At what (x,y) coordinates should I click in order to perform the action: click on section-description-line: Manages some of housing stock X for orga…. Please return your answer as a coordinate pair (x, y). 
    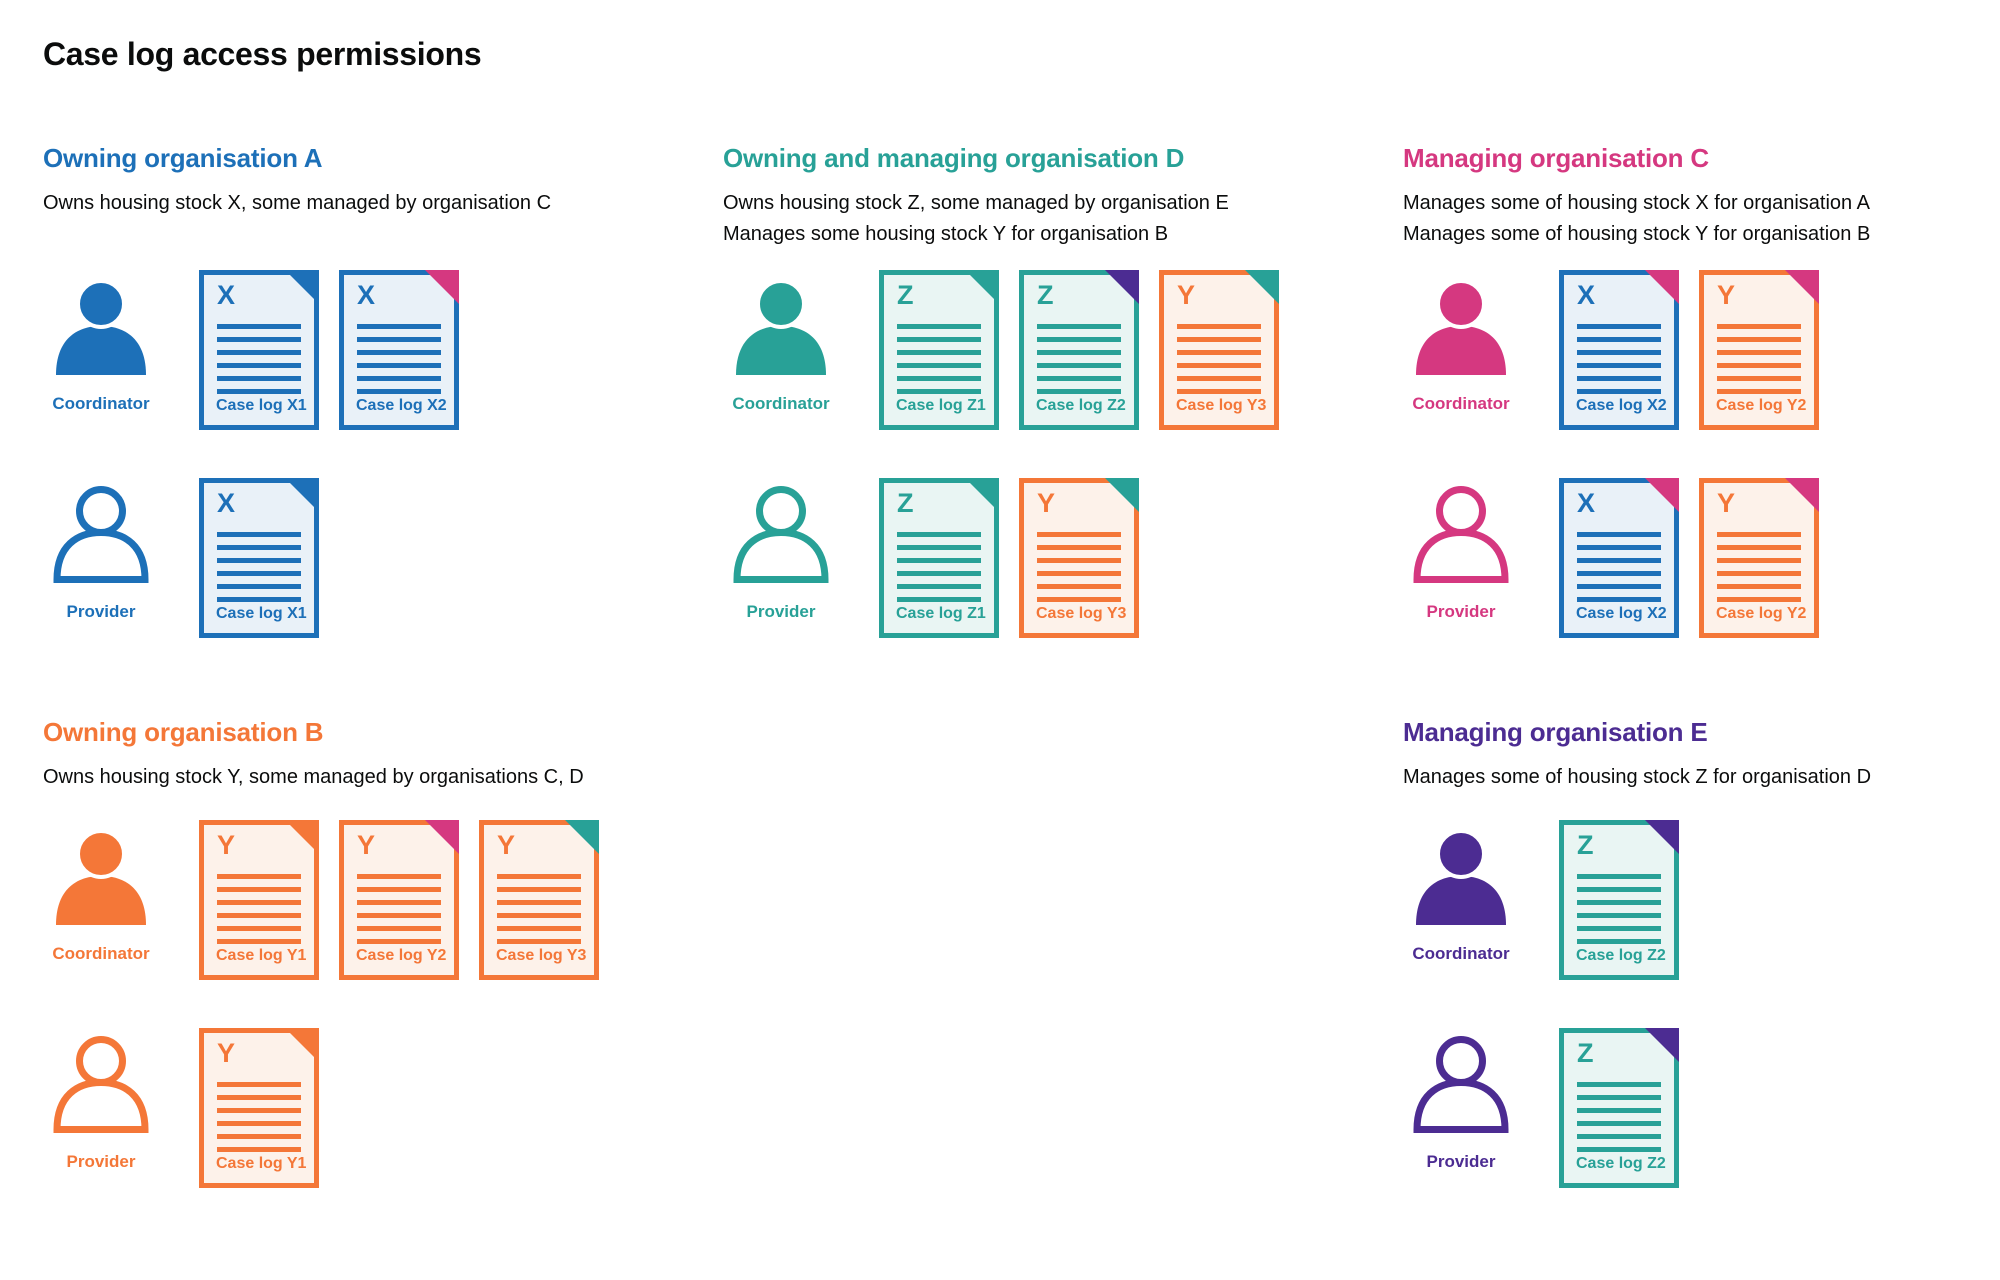
    Looking at the image, I should click on (1636, 203).